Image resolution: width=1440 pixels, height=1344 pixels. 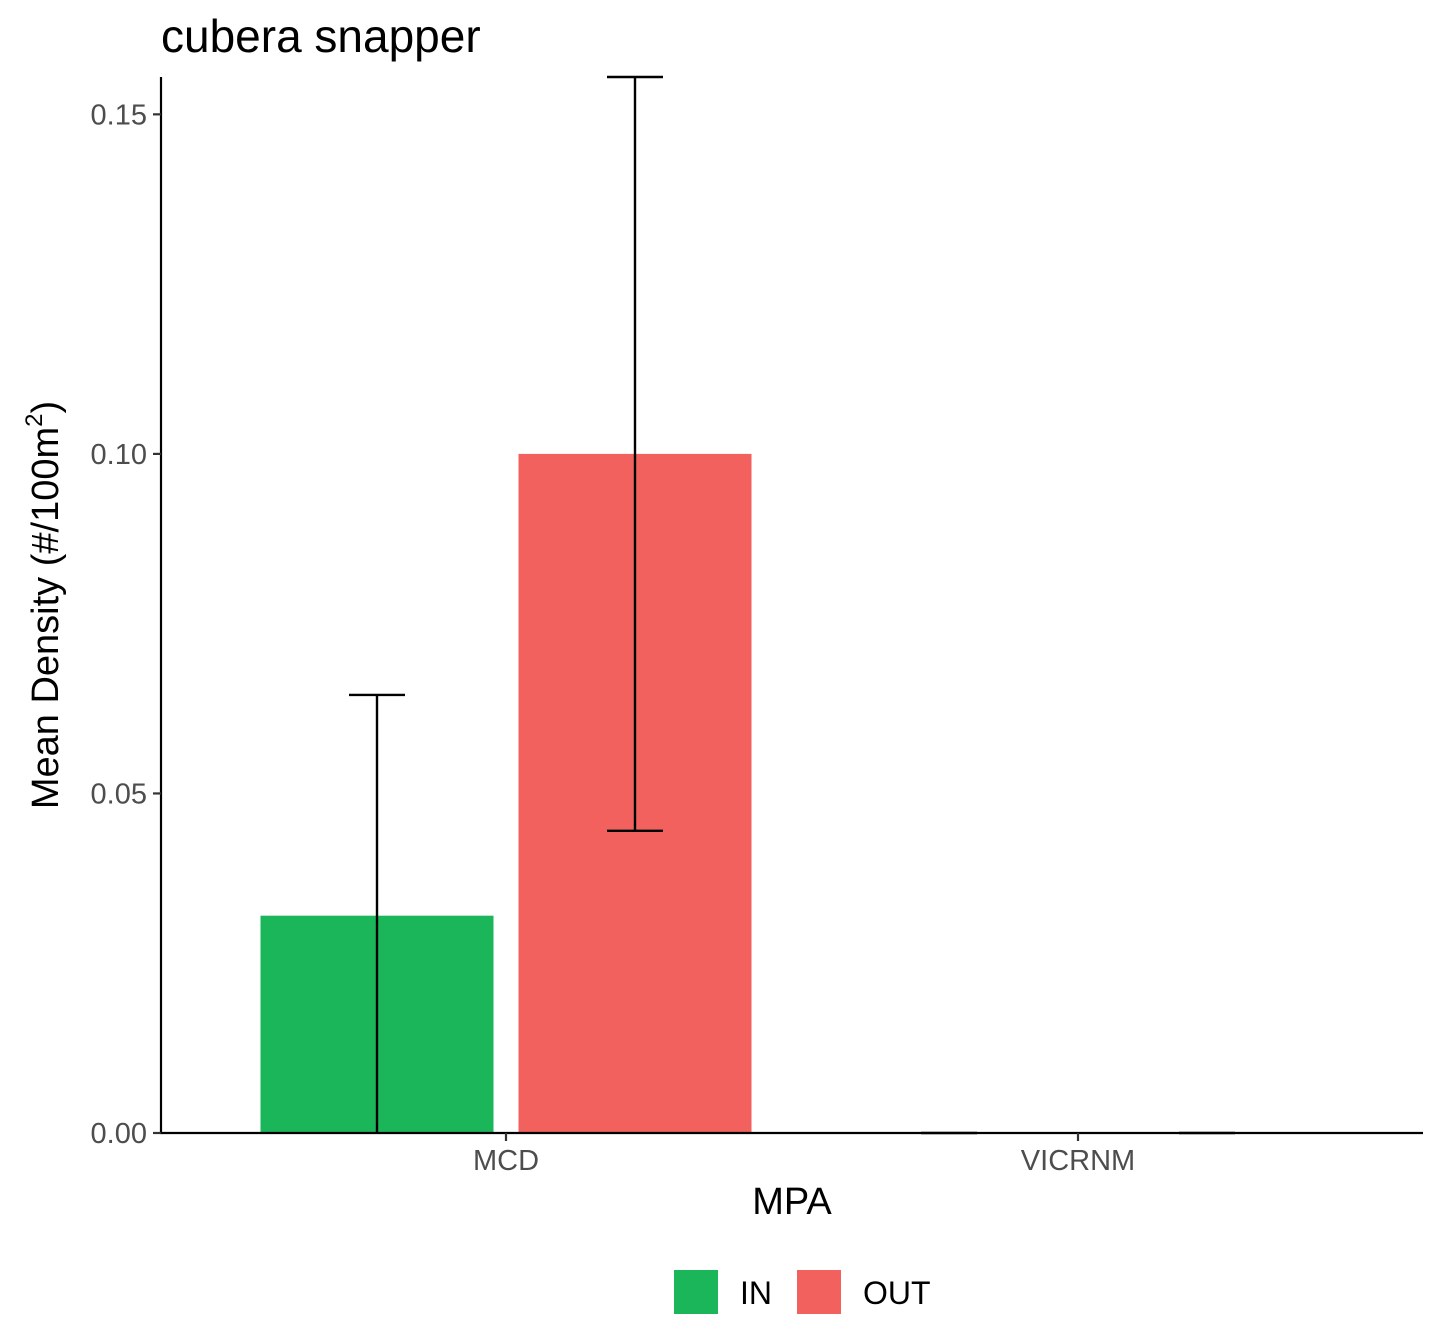 What do you see at coordinates (506, 1161) in the screenshot?
I see `x-tick-label: MCD` at bounding box center [506, 1161].